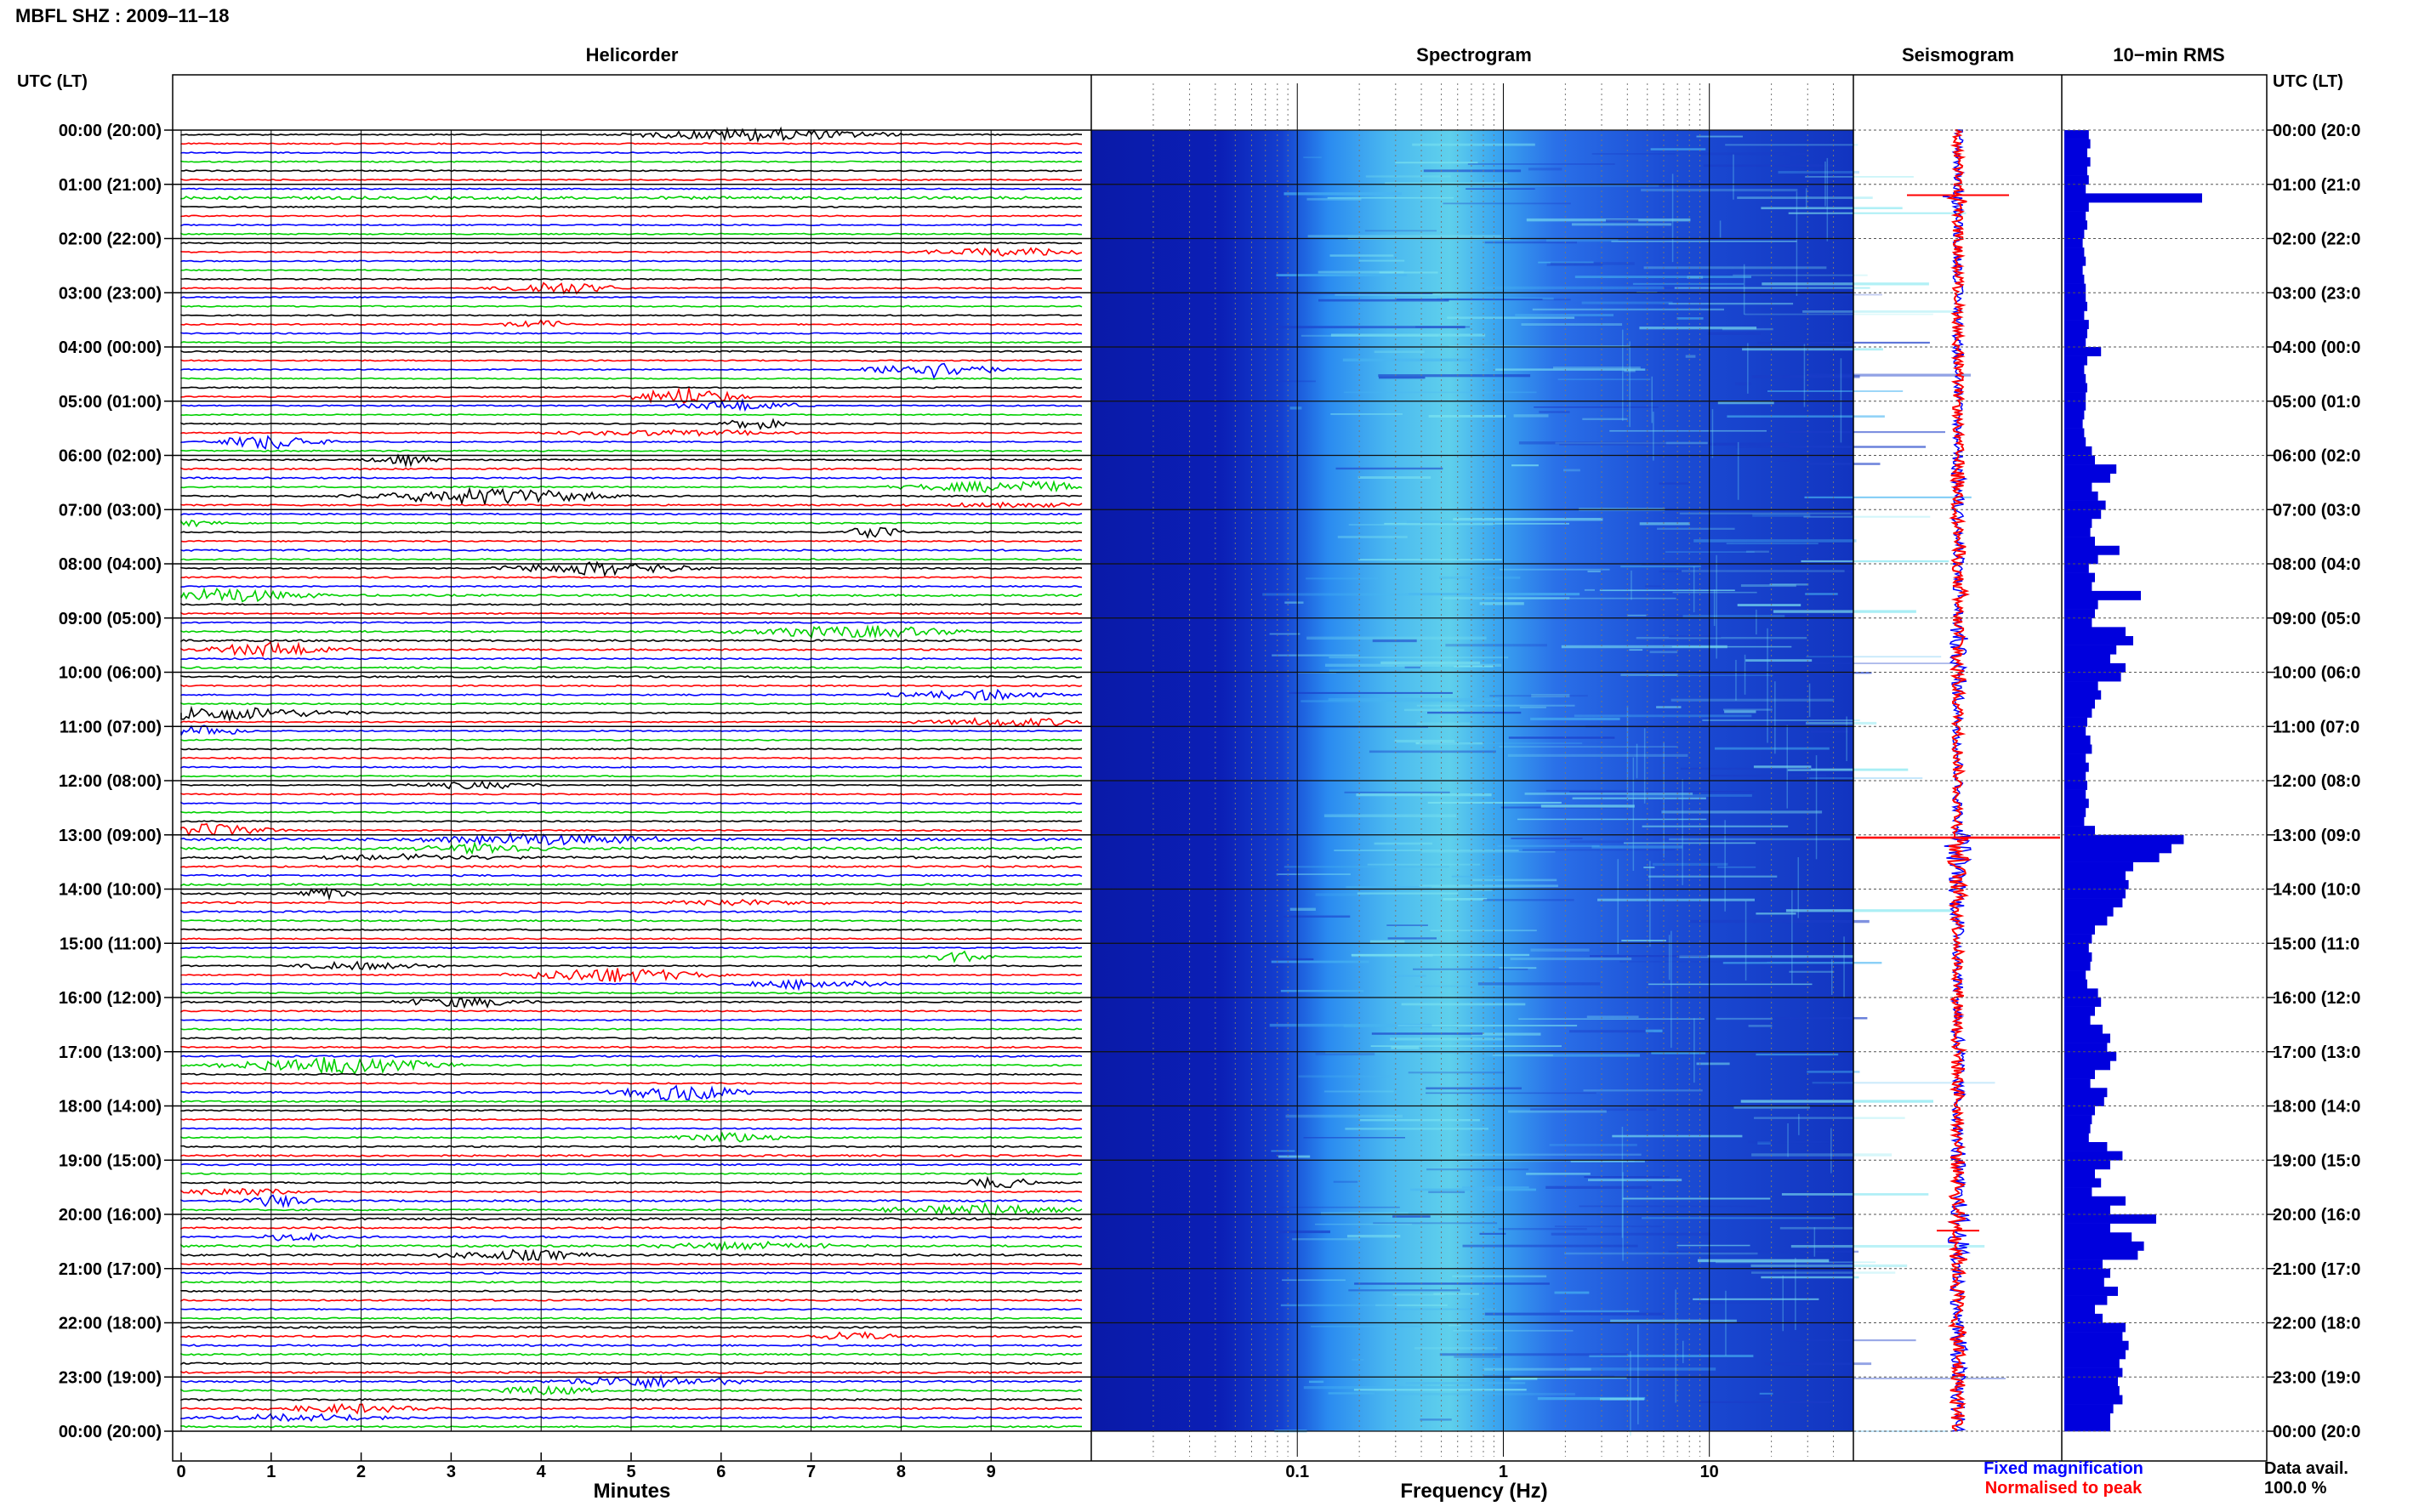 This screenshot has height=1512, width=2419. Describe the element at coordinates (110, 1269) in the screenshot. I see `time-label-left: 21:00 (17:00)` at that location.